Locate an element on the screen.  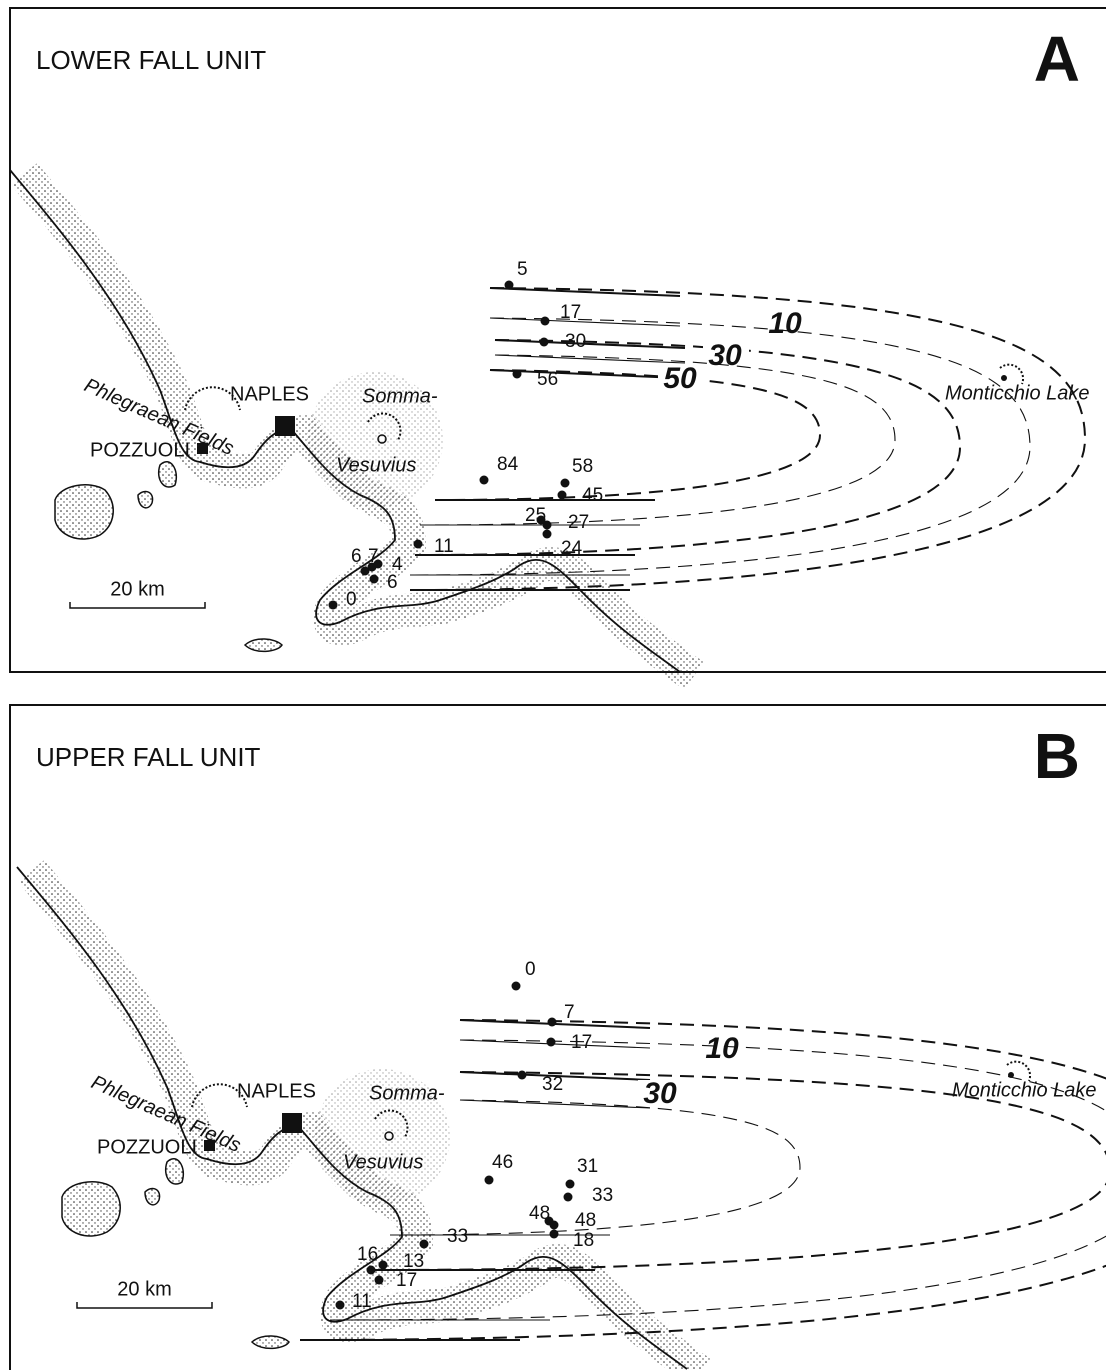
site-label: 30 is located at coordinates (575, 341).